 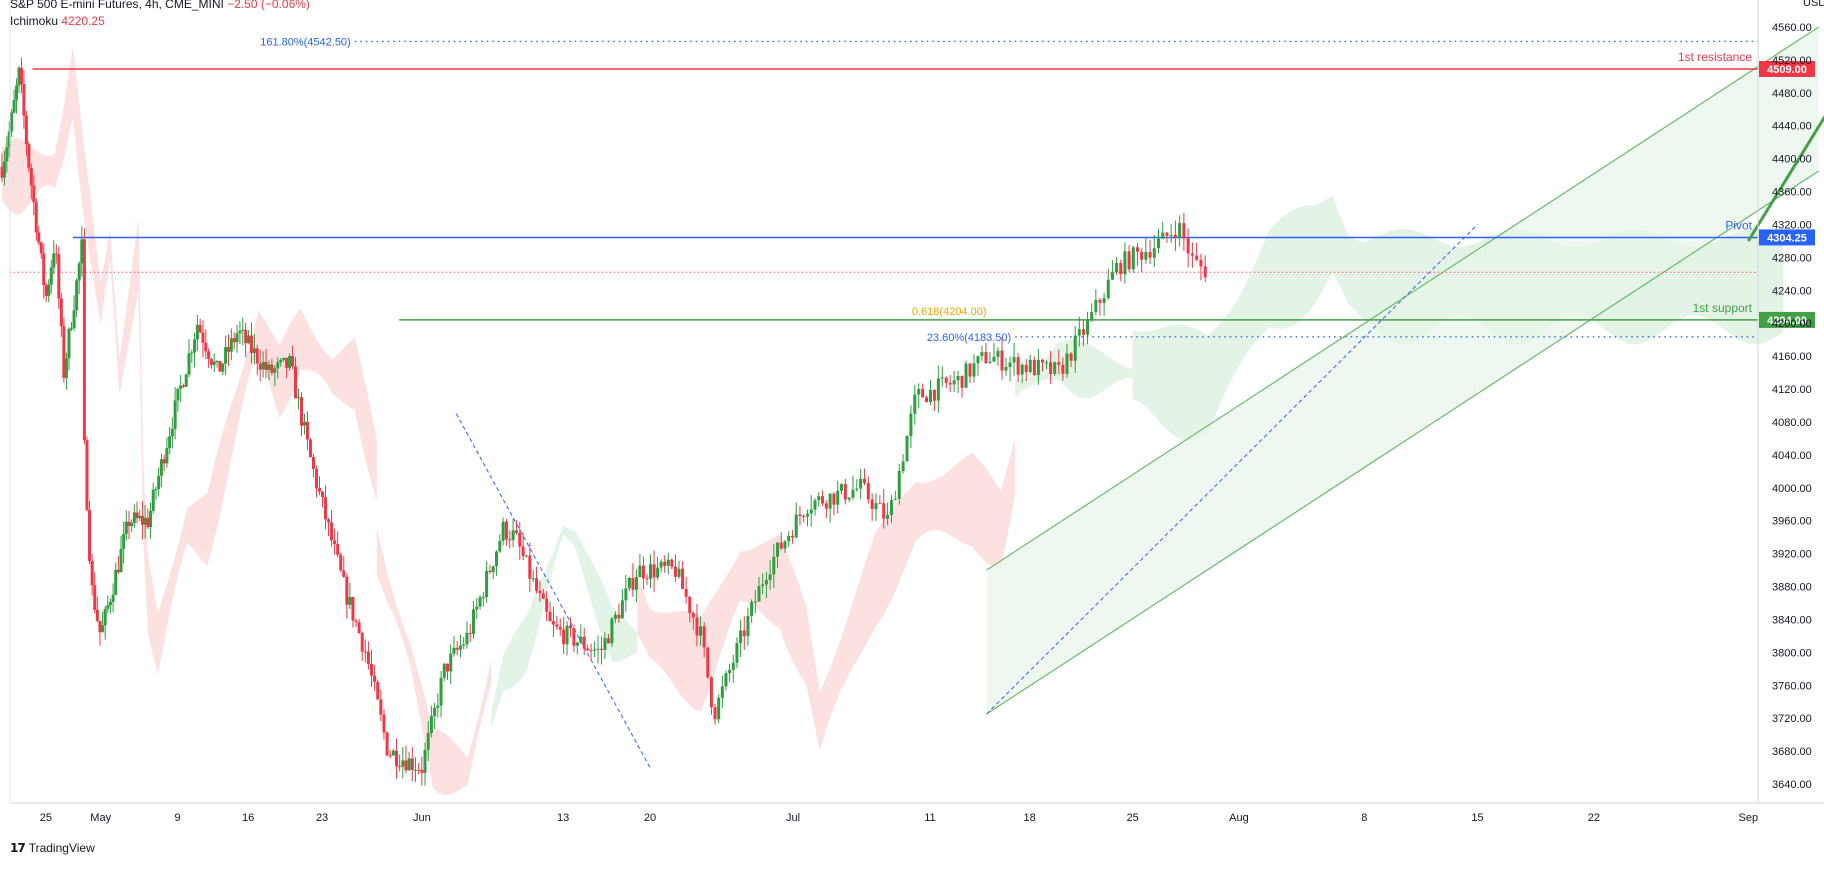 What do you see at coordinates (52, 848) in the screenshot?
I see `tradingview-logo: 17 TradingView` at bounding box center [52, 848].